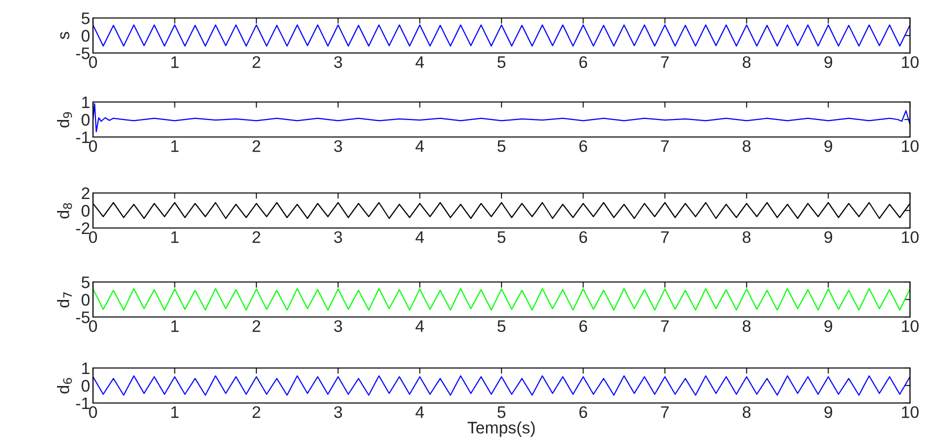 Image resolution: width=925 pixels, height=448 pixels. What do you see at coordinates (64, 210) in the screenshot?
I see `y-axis-title: d$_{8}$` at bounding box center [64, 210].